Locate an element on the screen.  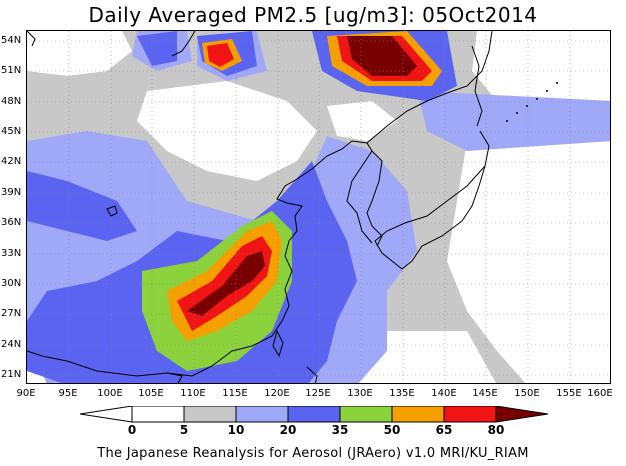
pm-band-20-35-n is located at coordinates (157, 48).